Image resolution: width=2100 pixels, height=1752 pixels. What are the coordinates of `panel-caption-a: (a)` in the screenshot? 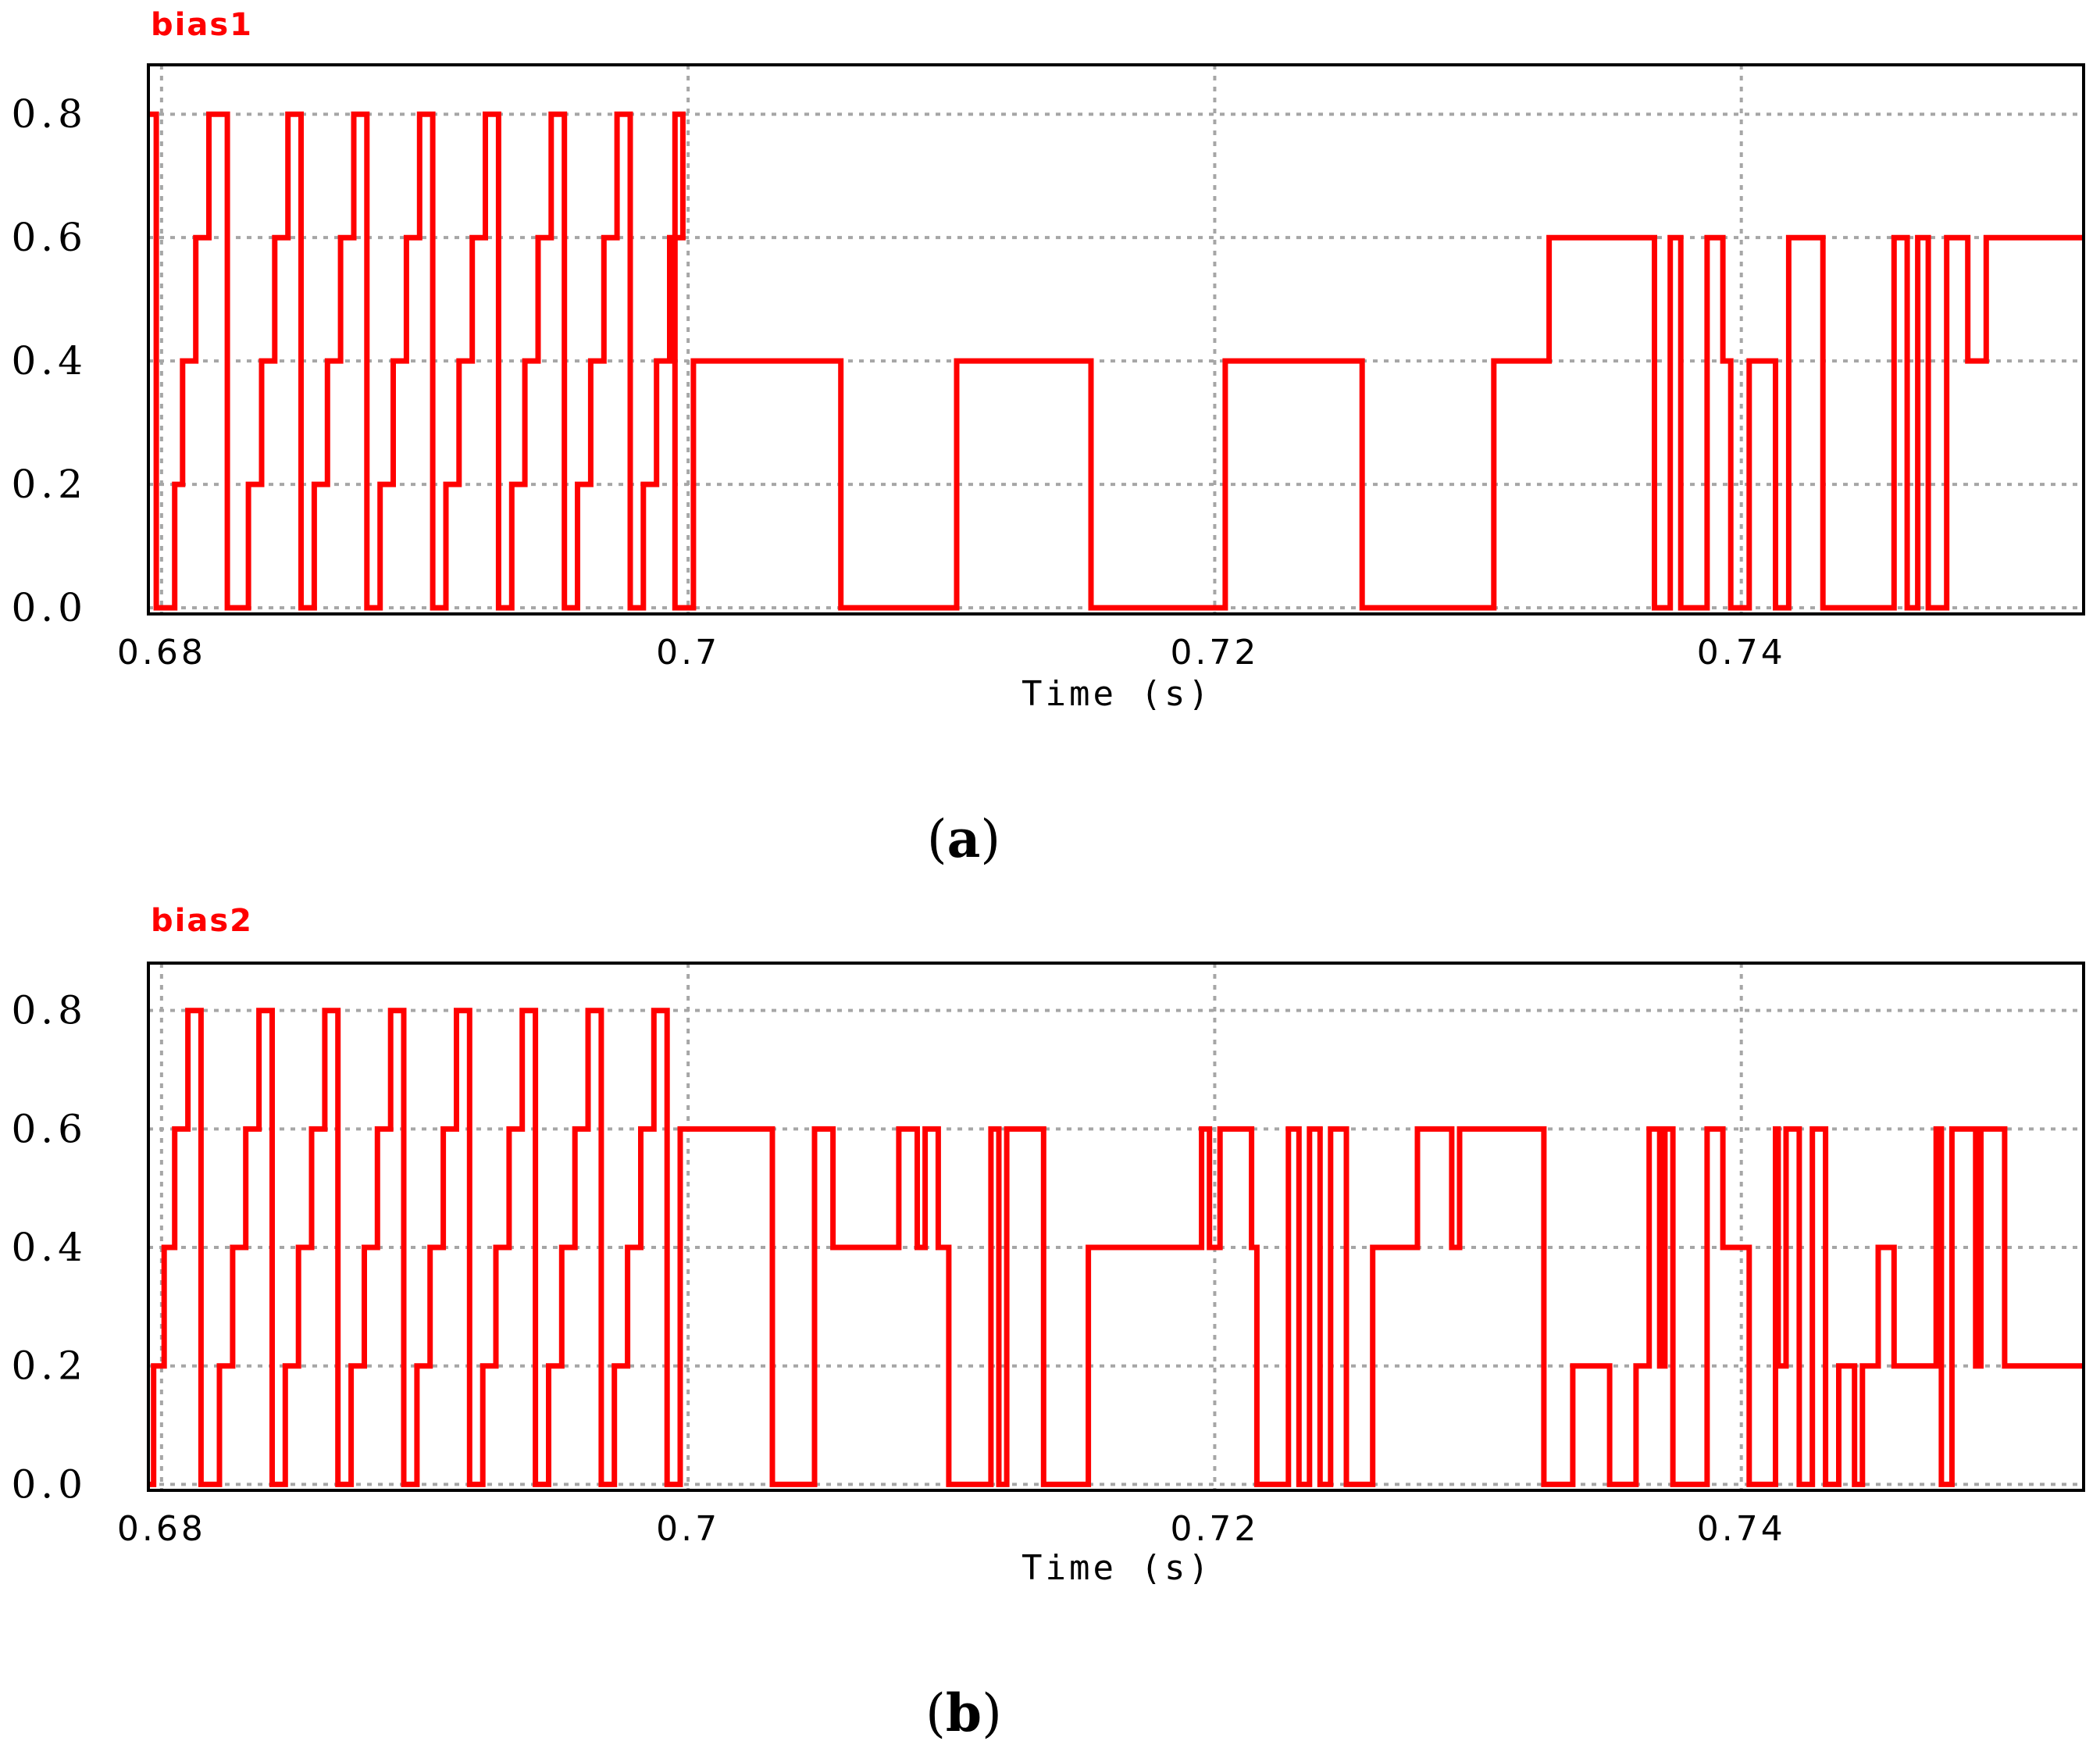 It's located at (964, 839).